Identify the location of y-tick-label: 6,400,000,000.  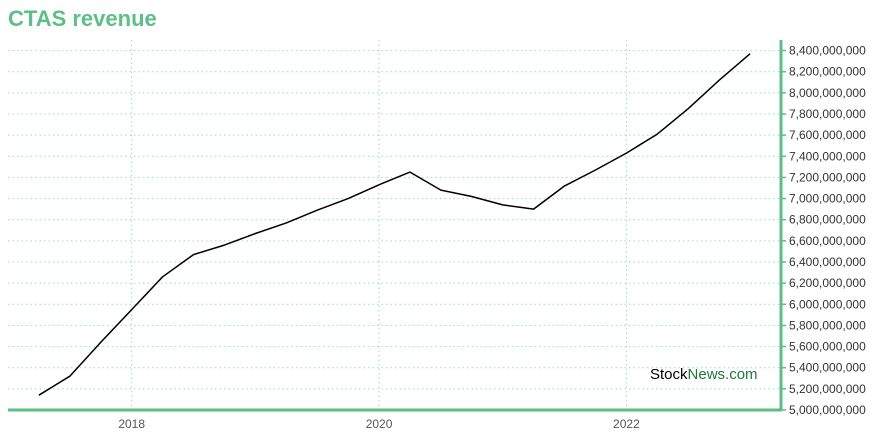
(827, 262).